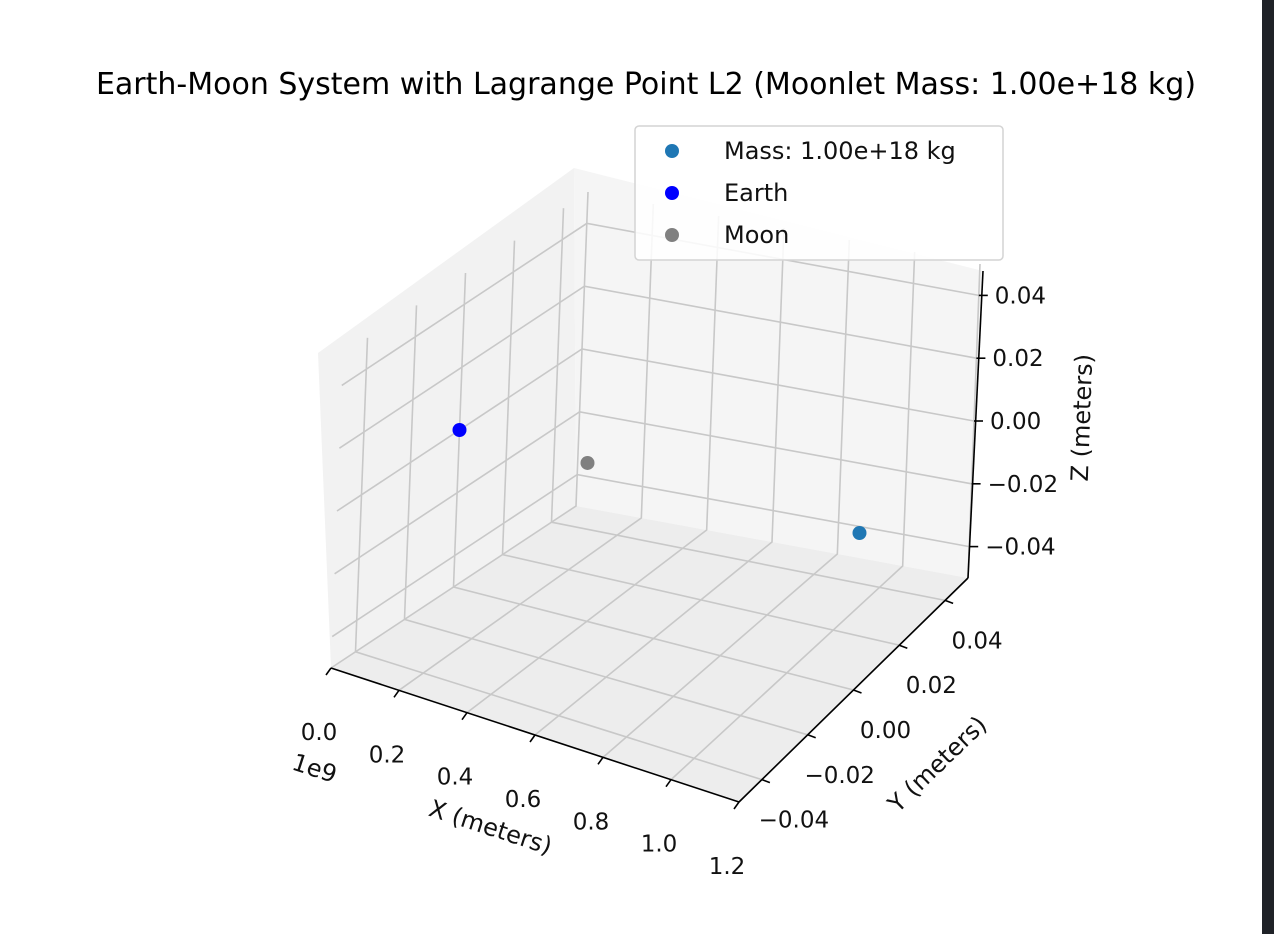  Describe the element at coordinates (1023, 485) in the screenshot. I see `z-tick-label: −0.02` at that location.